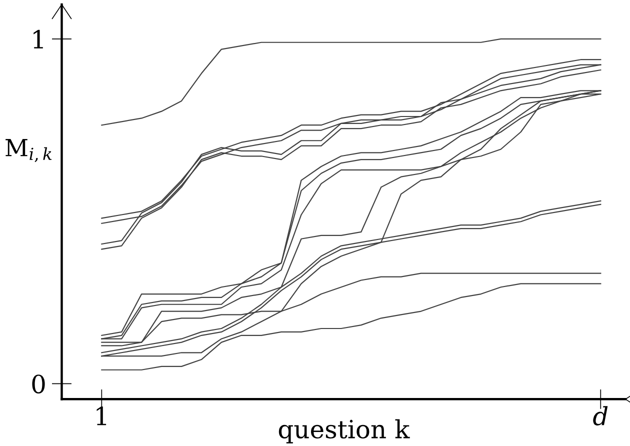  I want to click on x-axis-title: question k, so click(344, 431).